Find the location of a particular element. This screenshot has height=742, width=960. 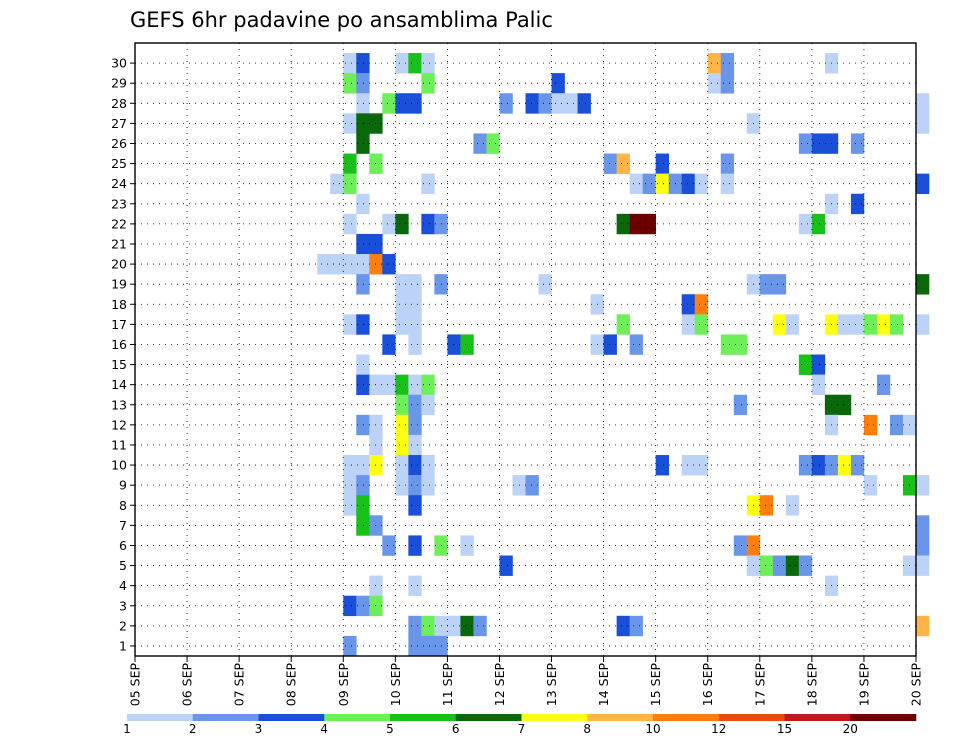

x-tick-label: 06 SEP is located at coordinates (187, 685).